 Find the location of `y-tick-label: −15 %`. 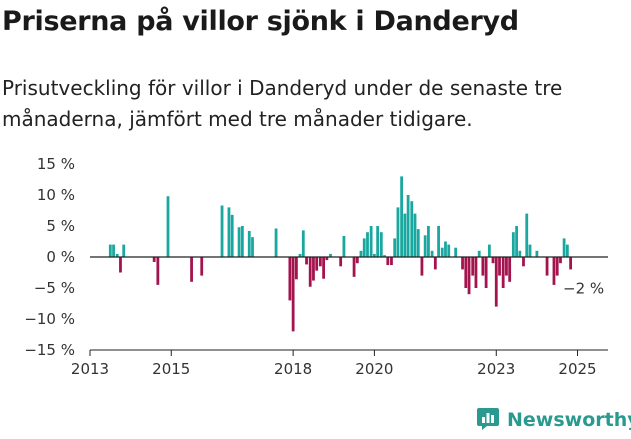

y-tick-label: −15 % is located at coordinates (49, 350).